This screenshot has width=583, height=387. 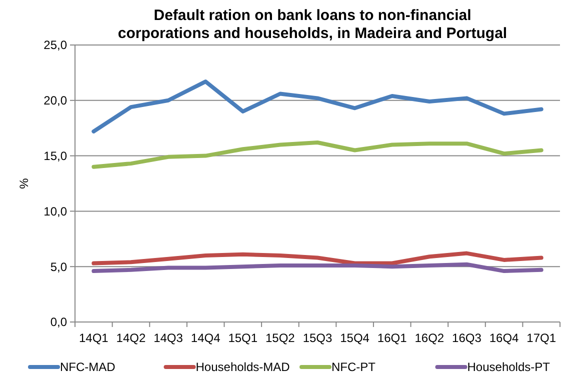 What do you see at coordinates (131, 338) in the screenshot?
I see `x-tick-label: 14Q2` at bounding box center [131, 338].